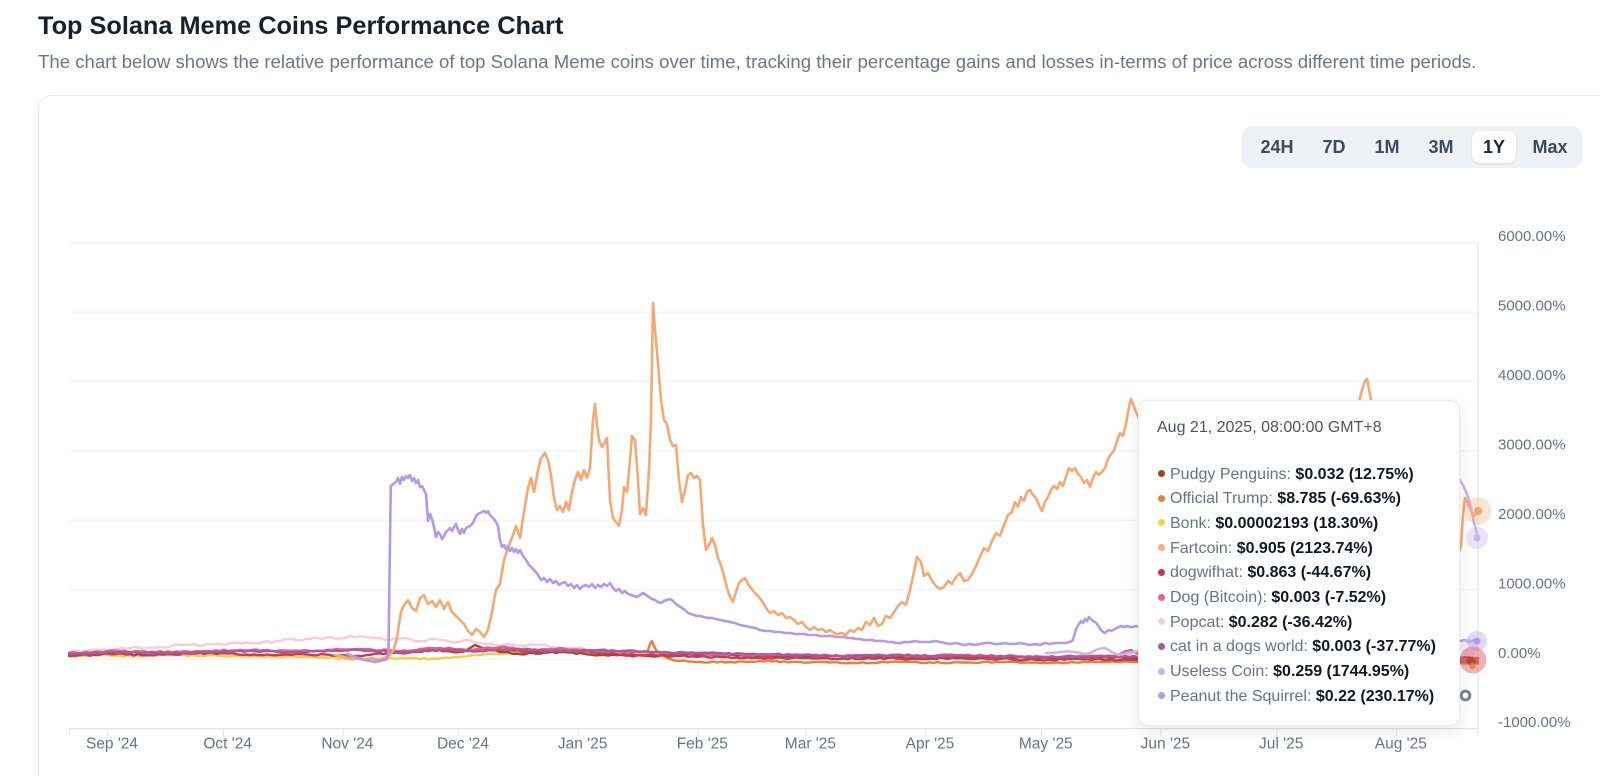 This screenshot has height=776, width=1600. I want to click on svg-text: Apr '25, so click(930, 744).